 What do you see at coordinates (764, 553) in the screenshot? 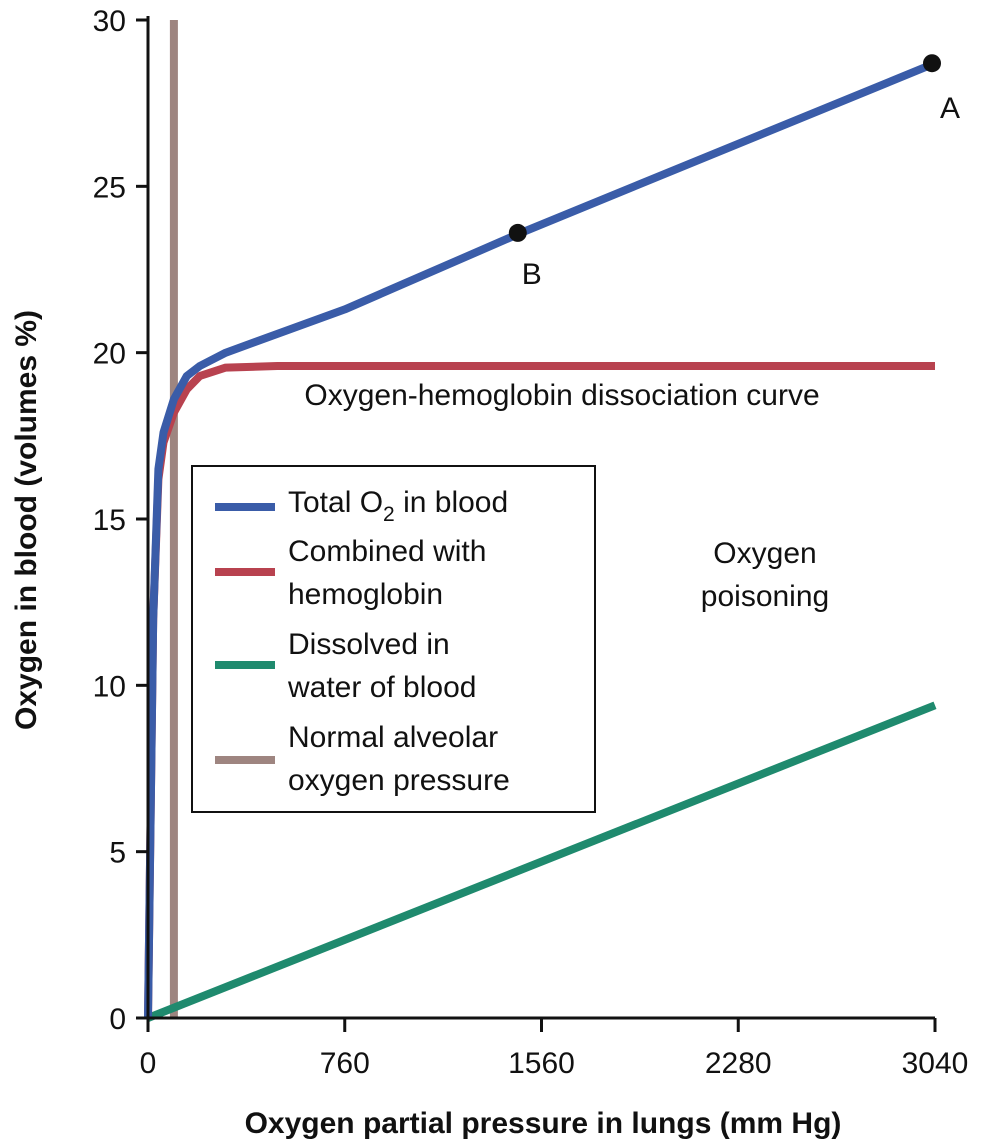
I see `annotation-oxygen: Oxygen` at bounding box center [764, 553].